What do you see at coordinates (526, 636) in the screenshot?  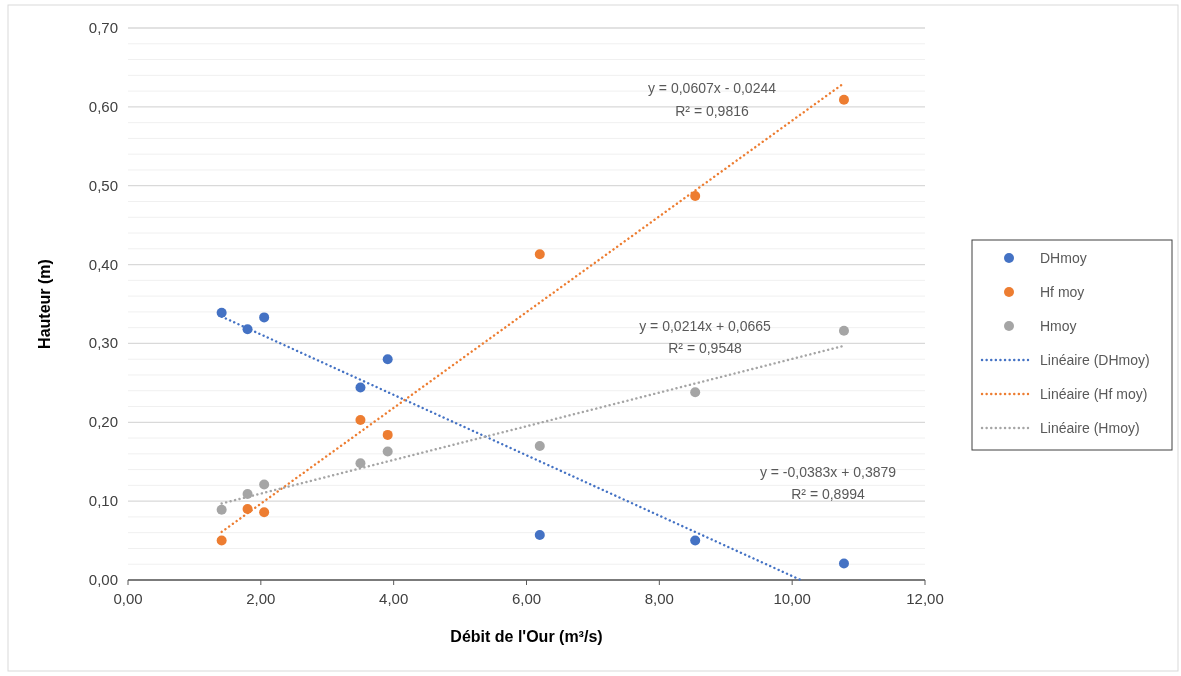 I see `x-axis-title: Débit de l'Our (m³/s)` at bounding box center [526, 636].